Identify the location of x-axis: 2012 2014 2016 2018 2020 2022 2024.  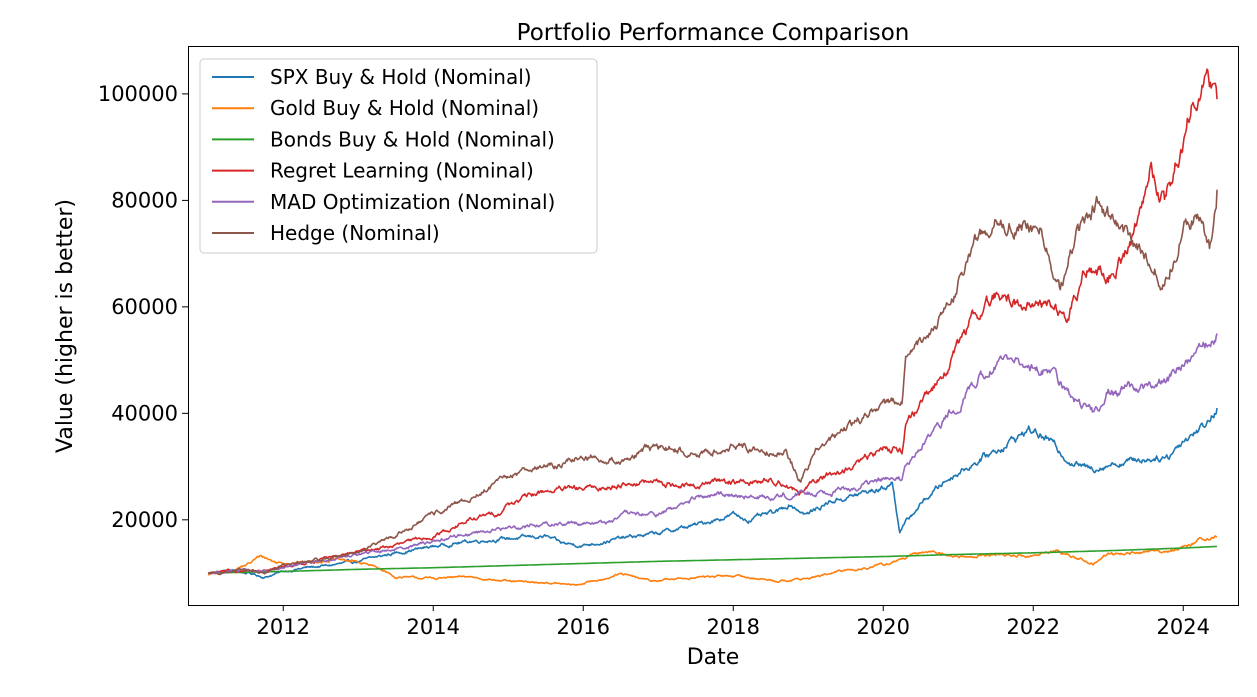
(733, 622).